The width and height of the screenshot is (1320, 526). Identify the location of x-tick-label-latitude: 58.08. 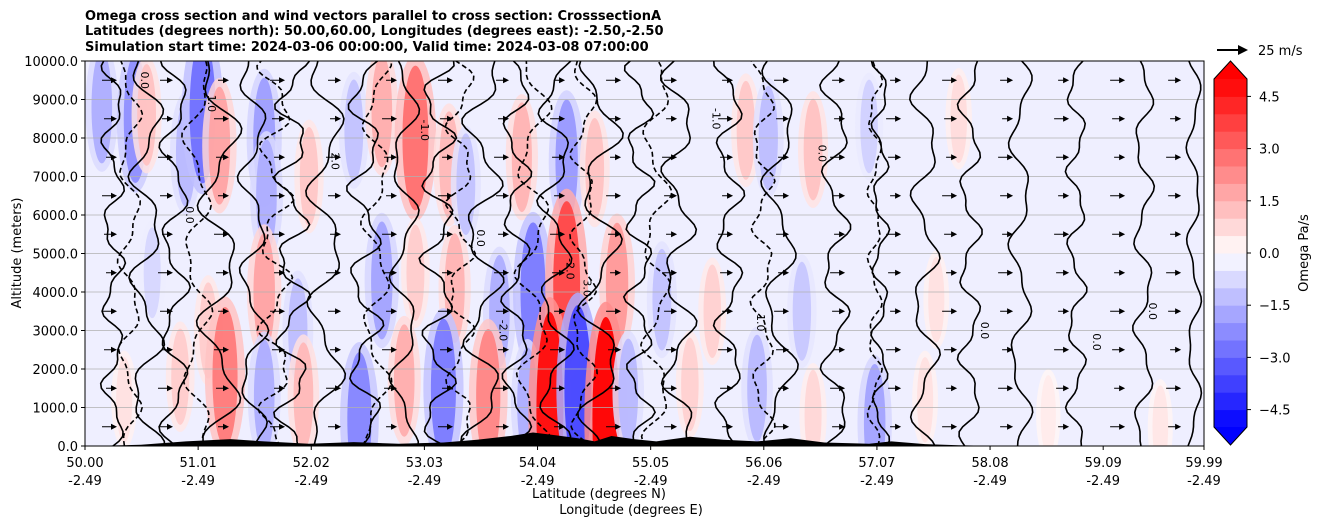
(989, 463).